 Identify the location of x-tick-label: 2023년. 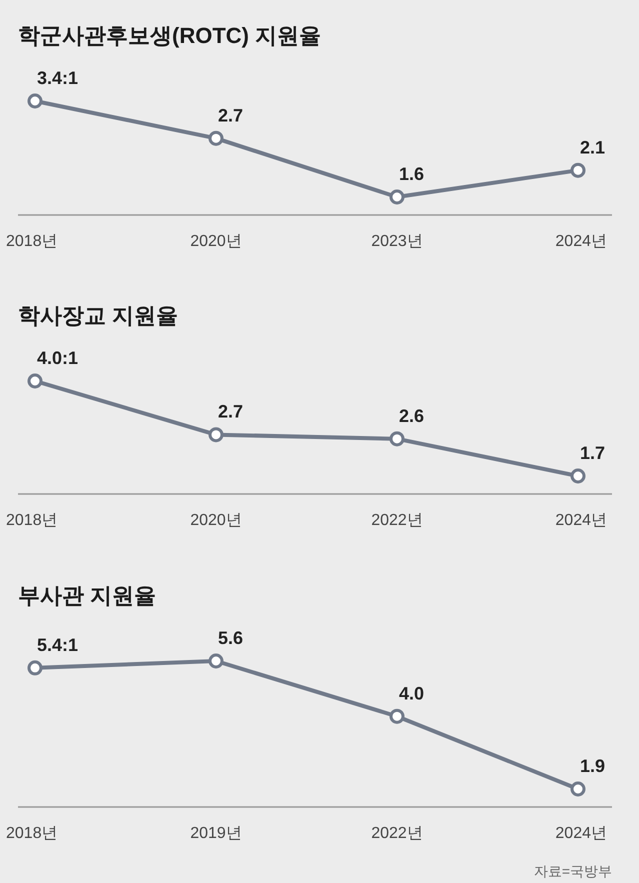
(397, 241).